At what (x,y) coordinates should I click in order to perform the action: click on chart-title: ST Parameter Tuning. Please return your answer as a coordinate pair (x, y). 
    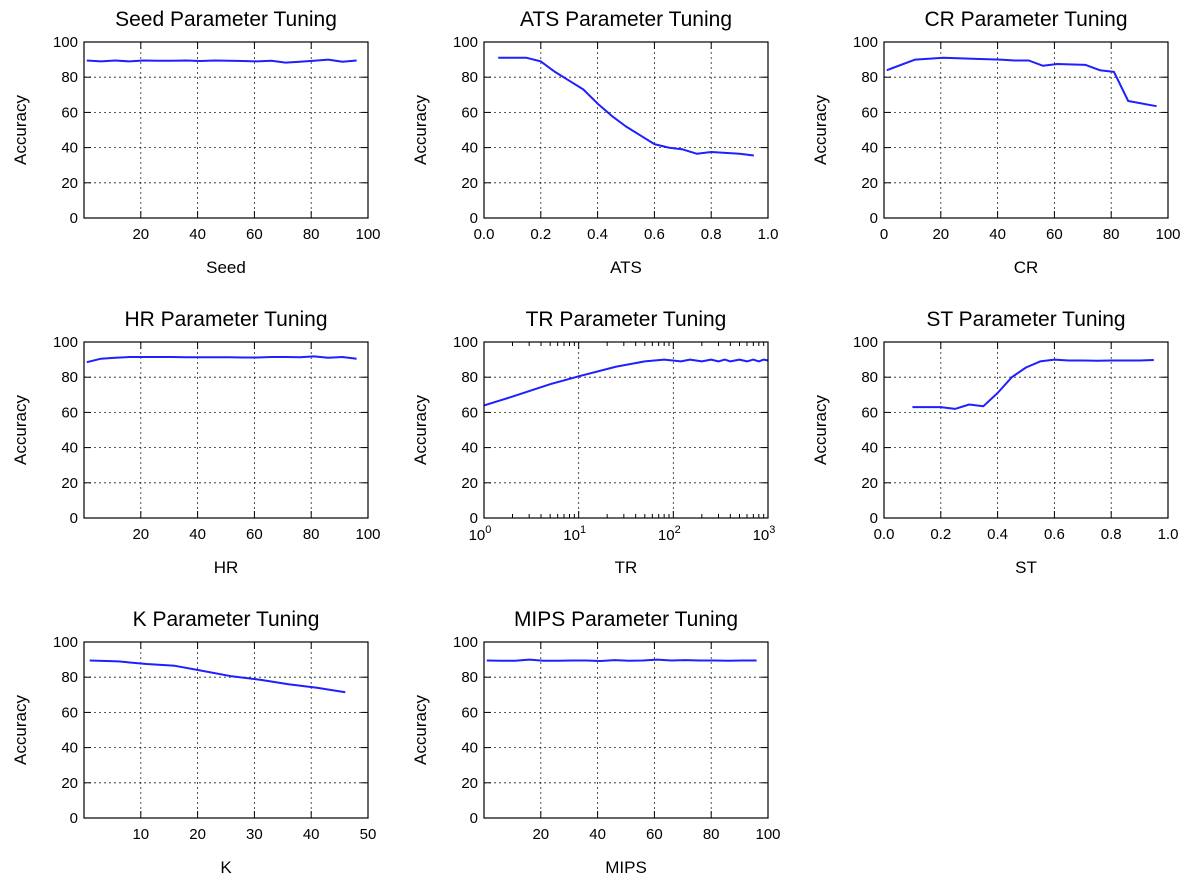
    Looking at the image, I should click on (1025, 319).